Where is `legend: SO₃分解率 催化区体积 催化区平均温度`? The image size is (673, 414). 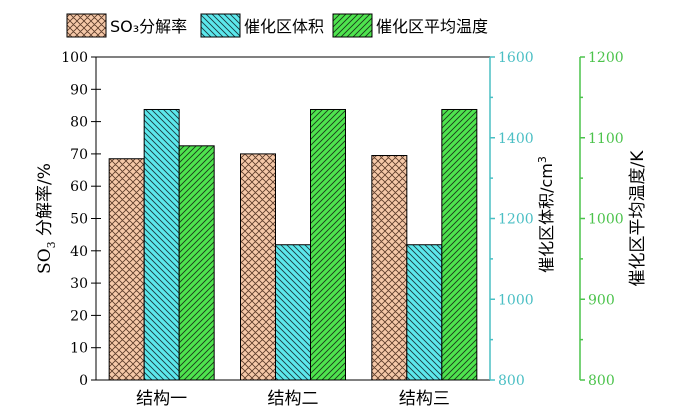
legend: SO₃分解率 催化区体积 催化区平均温度 is located at coordinates (277, 25).